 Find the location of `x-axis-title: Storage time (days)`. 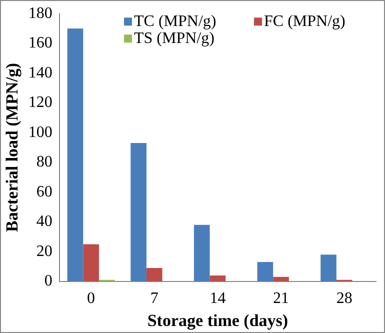

x-axis-title: Storage time (days) is located at coordinates (217, 320).